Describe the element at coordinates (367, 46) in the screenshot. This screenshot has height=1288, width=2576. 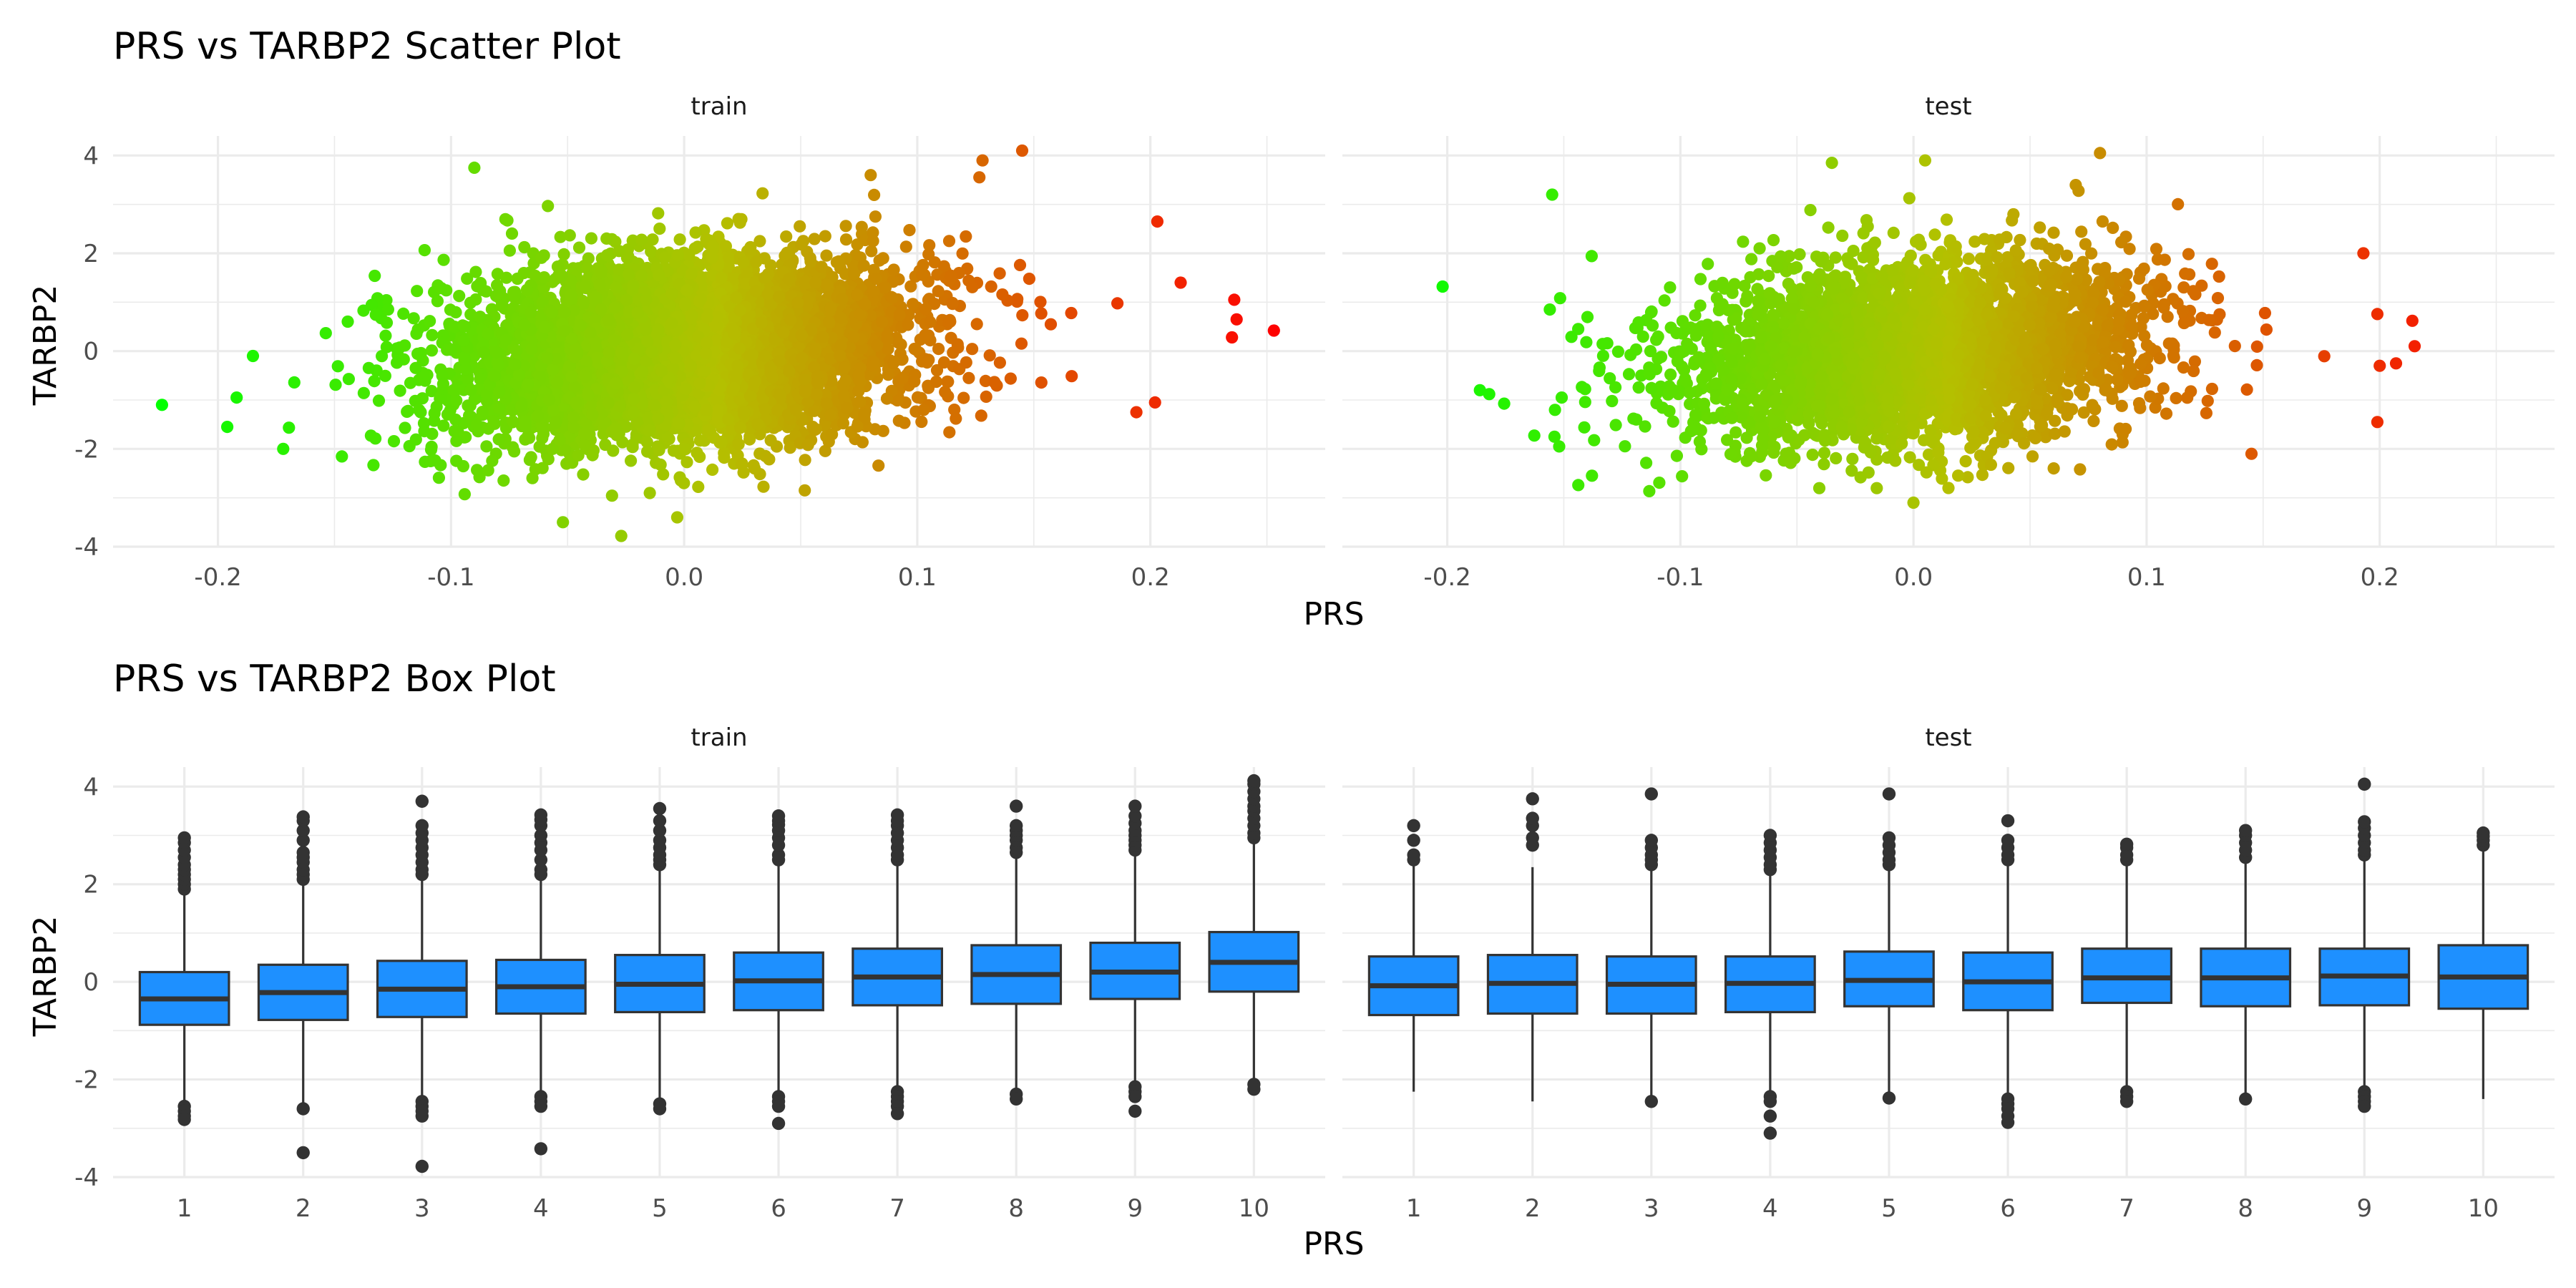
I see `scatter-title: PRS vs TARBP2 Scatter Plot` at that location.